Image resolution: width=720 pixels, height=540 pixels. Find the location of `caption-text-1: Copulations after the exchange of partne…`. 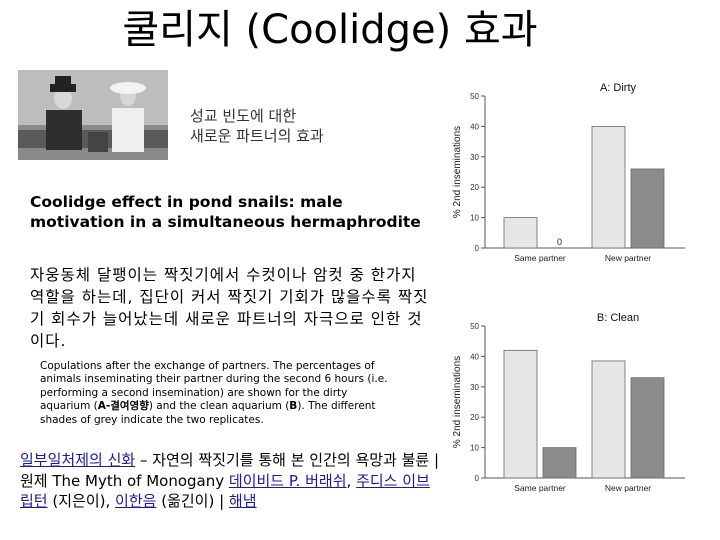

caption-text-1: Copulations after the exchange of partne… is located at coordinates (214, 386).